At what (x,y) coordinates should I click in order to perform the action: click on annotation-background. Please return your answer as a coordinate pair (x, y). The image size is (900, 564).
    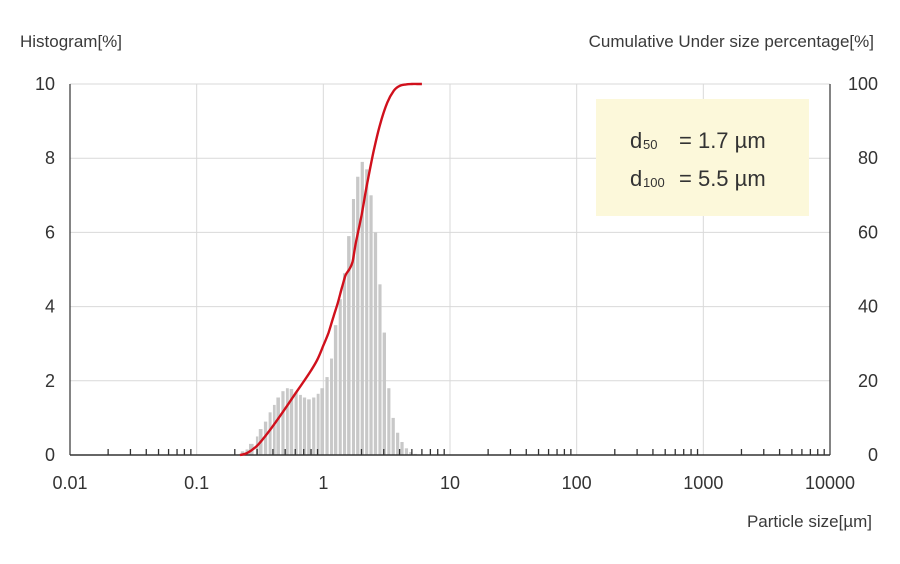
    Looking at the image, I should click on (702, 157).